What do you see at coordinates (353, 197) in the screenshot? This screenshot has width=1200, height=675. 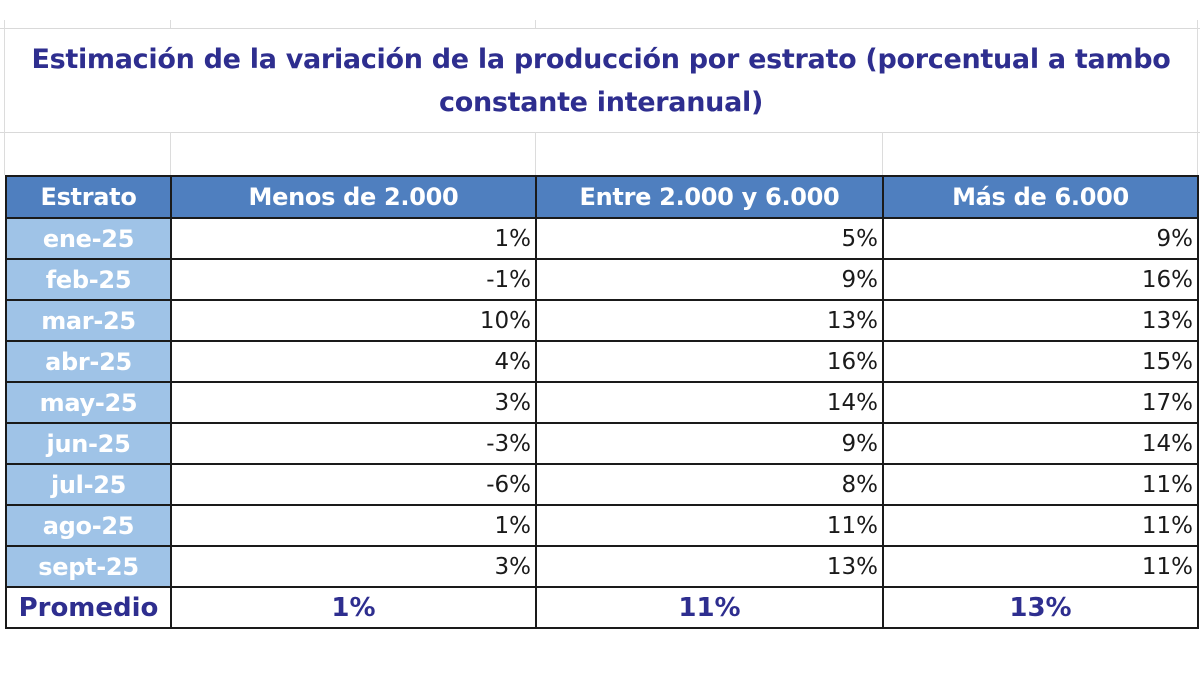 I see `header-menos-2000: Menos de 2.000` at bounding box center [353, 197].